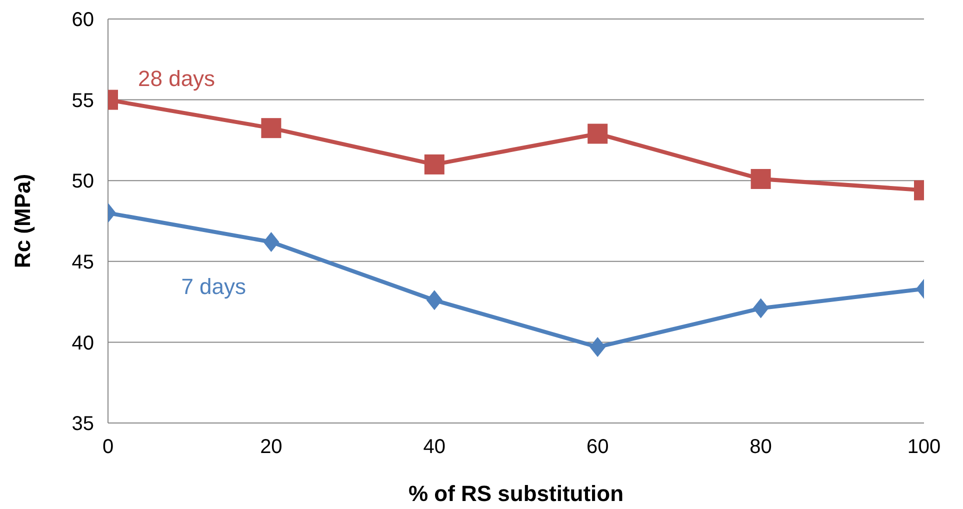 The width and height of the screenshot is (963, 509). I want to click on x-tick-label: 0, so click(108, 447).